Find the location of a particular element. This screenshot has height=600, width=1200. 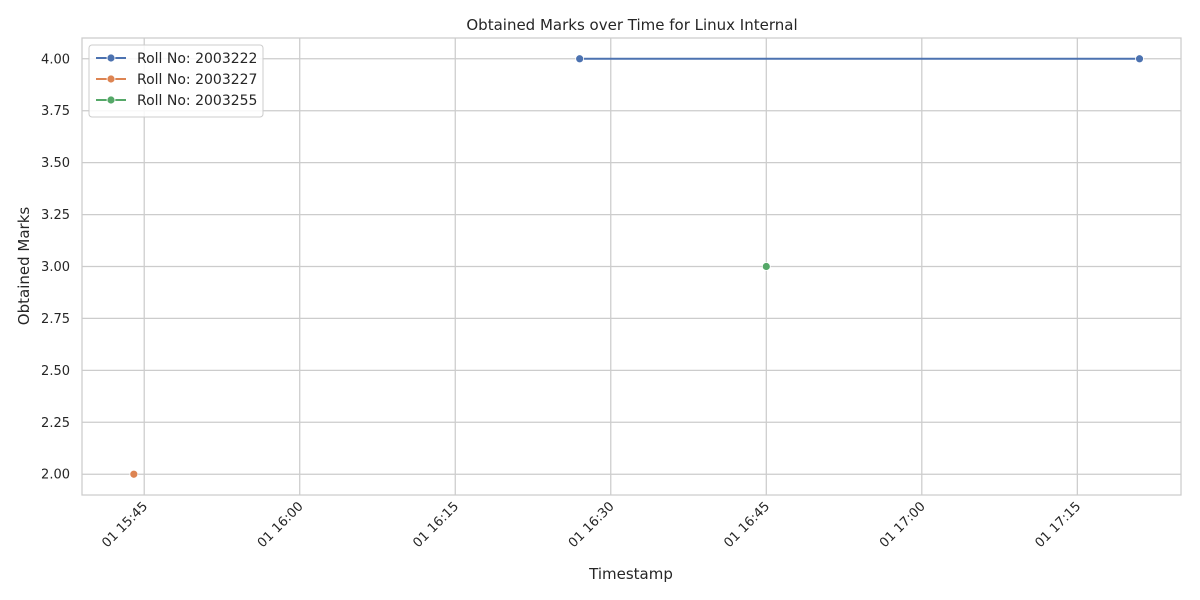

y-tick-label: 3.50 is located at coordinates (55, 163).